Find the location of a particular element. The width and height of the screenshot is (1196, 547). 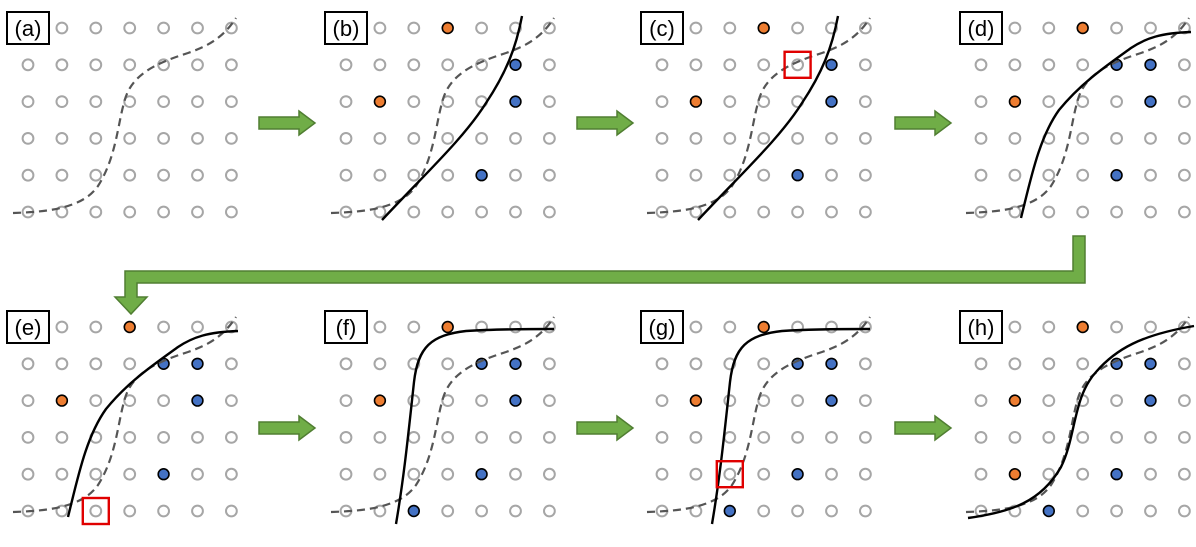

panel-label: (d) is located at coordinates (981, 28).